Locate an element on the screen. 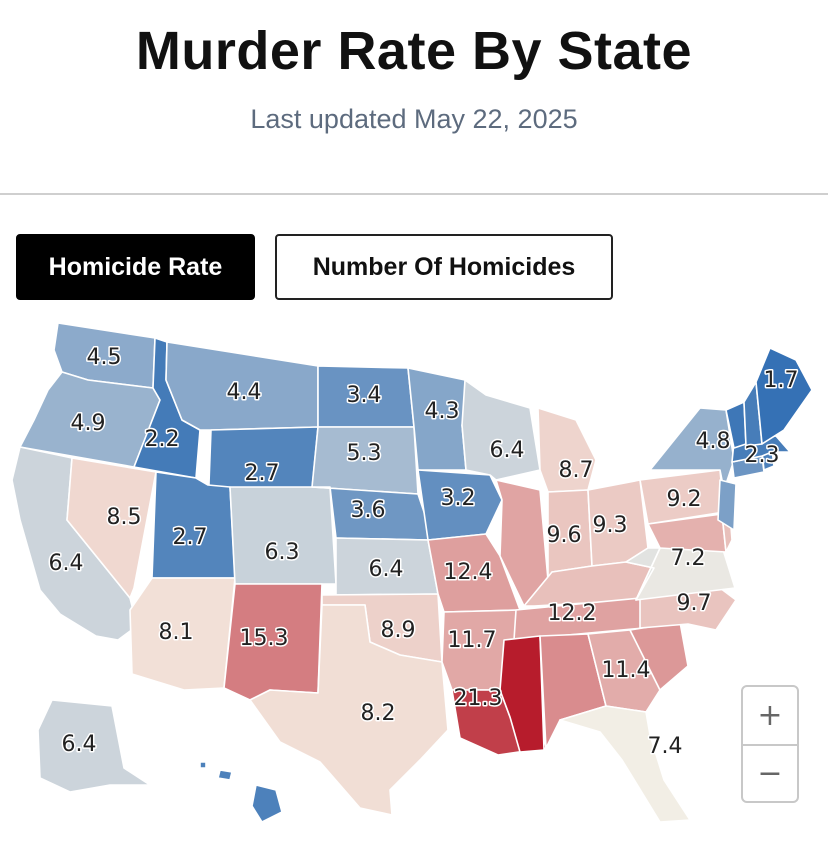 Image resolution: width=828 pixels, height=849 pixels. state-nj is located at coordinates (727, 505).